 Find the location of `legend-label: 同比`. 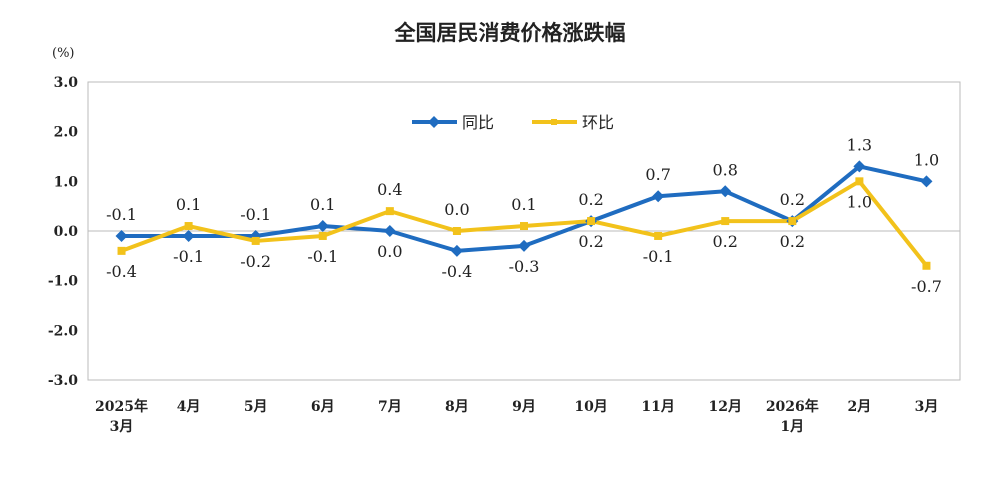

legend-label: 同比 is located at coordinates (478, 122).